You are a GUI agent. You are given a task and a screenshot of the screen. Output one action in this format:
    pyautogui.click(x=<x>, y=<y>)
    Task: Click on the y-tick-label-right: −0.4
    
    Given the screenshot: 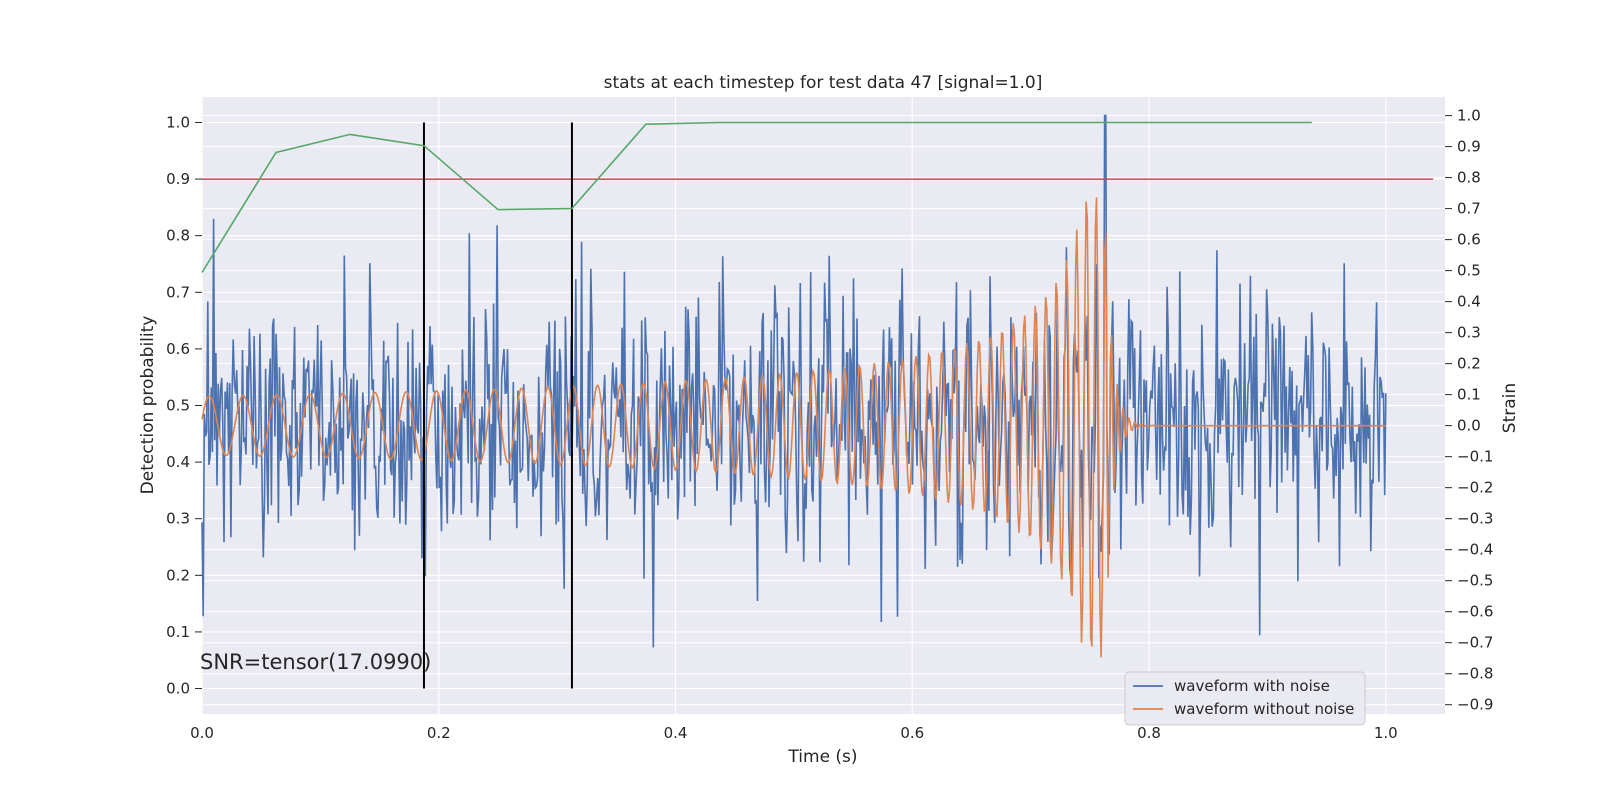 What is the action you would take?
    pyautogui.click(x=1475, y=550)
    